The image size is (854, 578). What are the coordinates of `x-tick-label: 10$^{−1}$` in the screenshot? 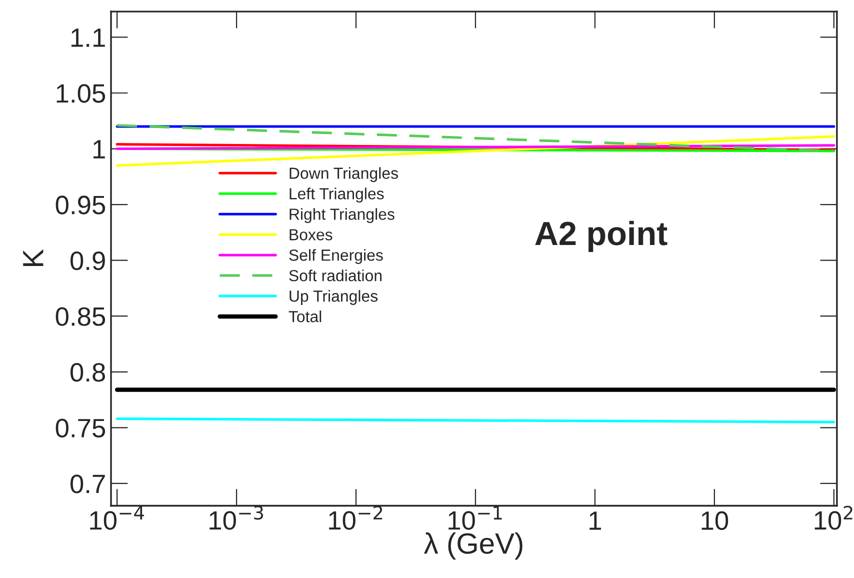 It's located at (475, 518).